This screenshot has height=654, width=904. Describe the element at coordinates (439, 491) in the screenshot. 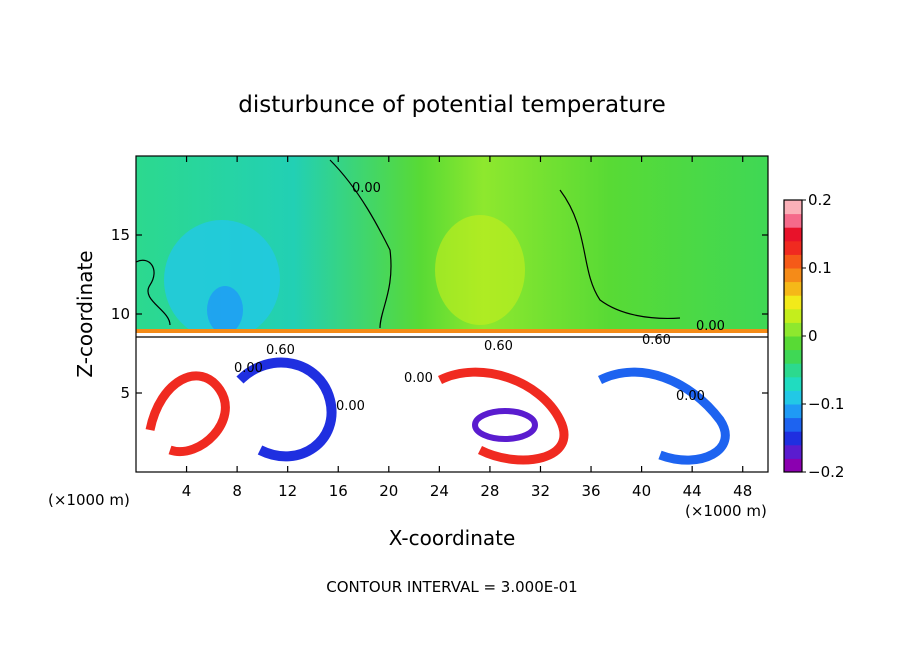

I see `x-tick-label: 24` at that location.